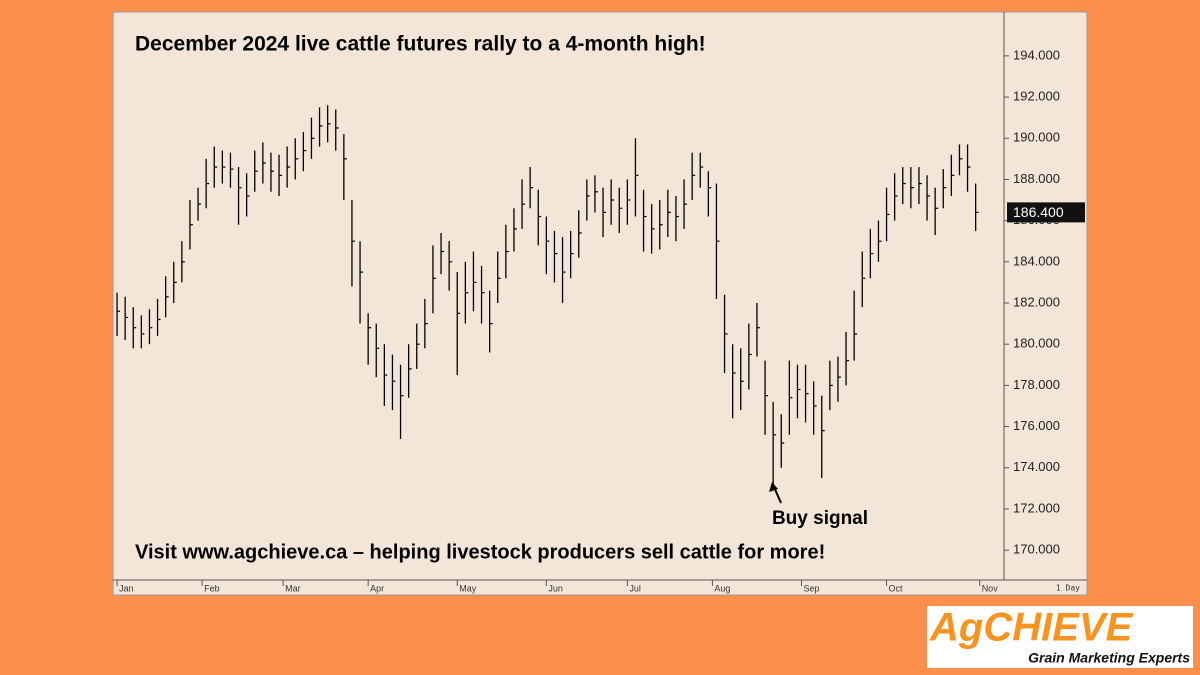  I want to click on x-tick-label: Apr, so click(377, 588).